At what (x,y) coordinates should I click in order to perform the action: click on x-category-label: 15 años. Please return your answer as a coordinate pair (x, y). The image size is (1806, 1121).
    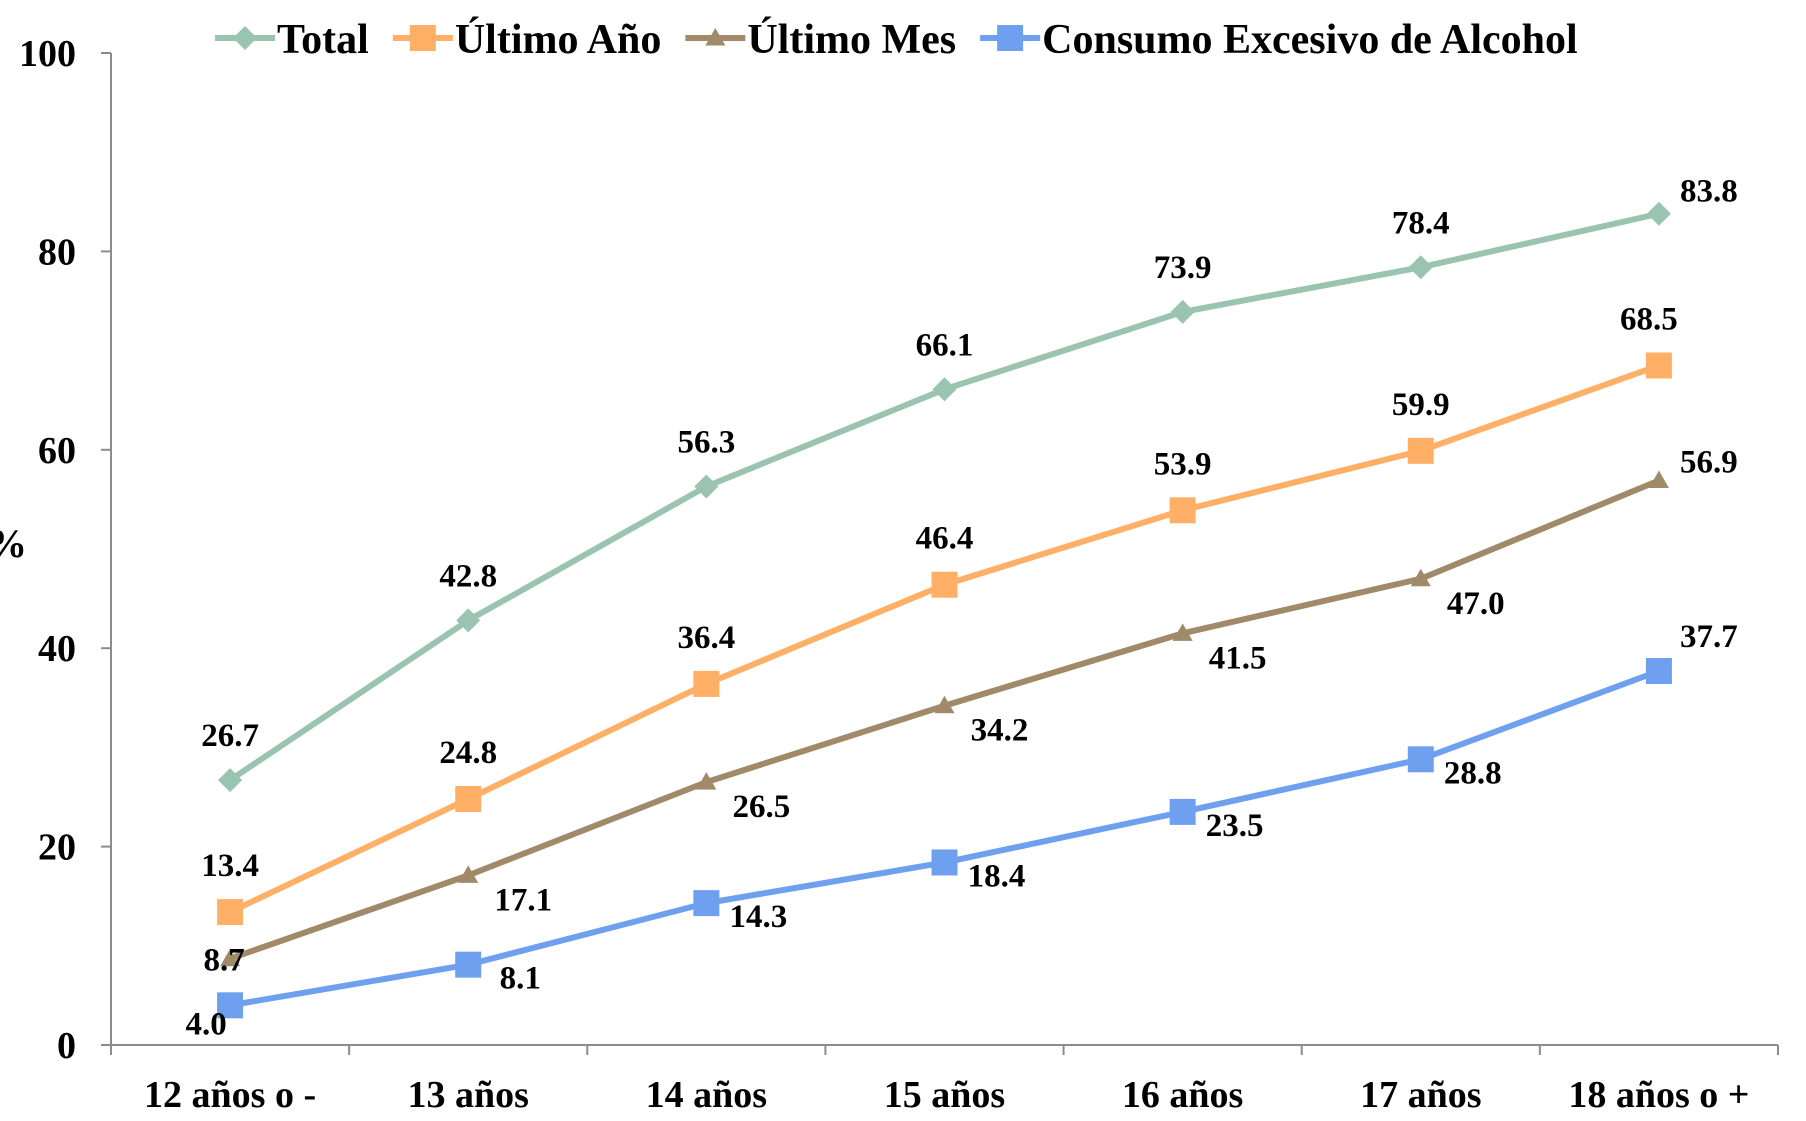
    Looking at the image, I should click on (944, 1095).